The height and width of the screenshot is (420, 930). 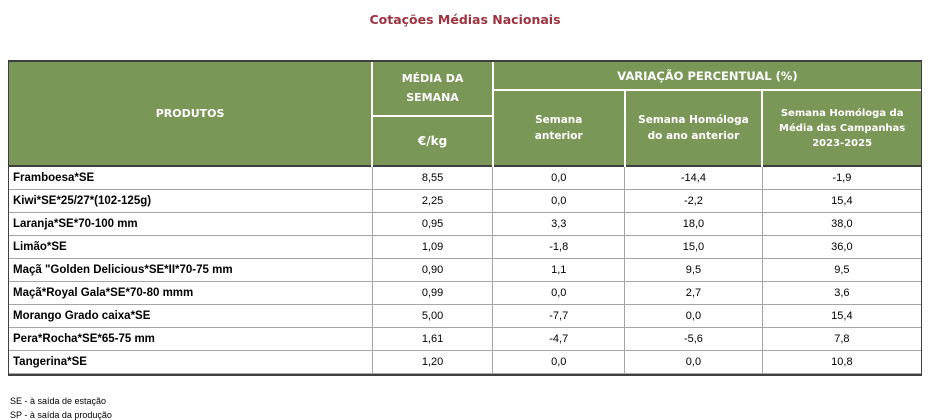 I want to click on header-media-da-semana: MÉDIA DA SEMANA, so click(x=433, y=89).